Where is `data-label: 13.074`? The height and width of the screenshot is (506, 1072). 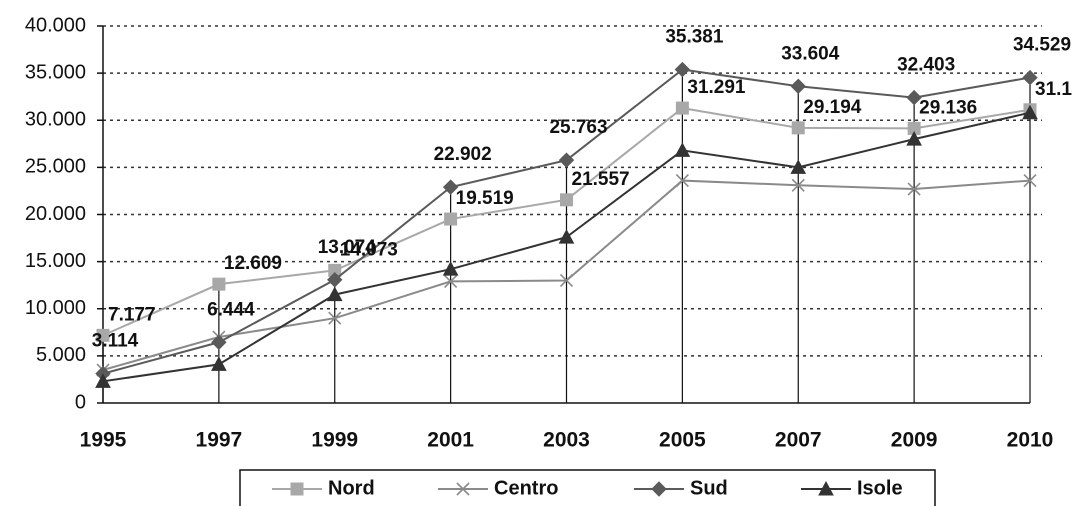
data-label: 13.074 is located at coordinates (347, 247).